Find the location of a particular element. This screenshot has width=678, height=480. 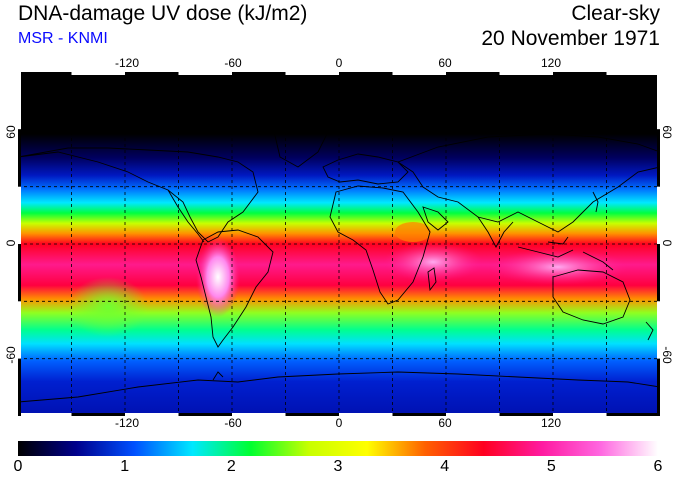

colorbar-tick: 5 is located at coordinates (551, 466).